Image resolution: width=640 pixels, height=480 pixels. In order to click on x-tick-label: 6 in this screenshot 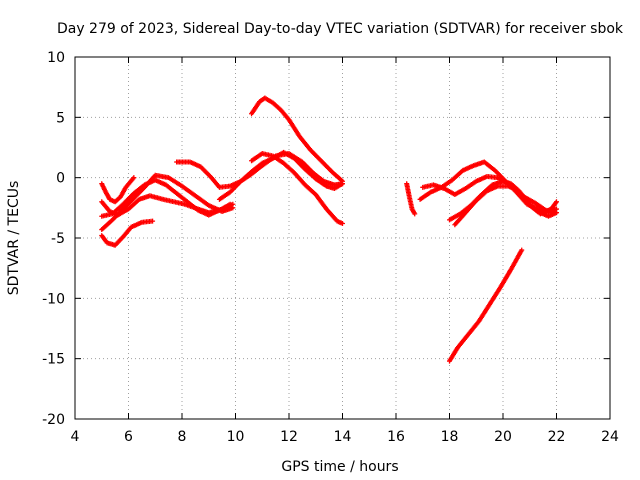, I will do `click(128, 437)`.